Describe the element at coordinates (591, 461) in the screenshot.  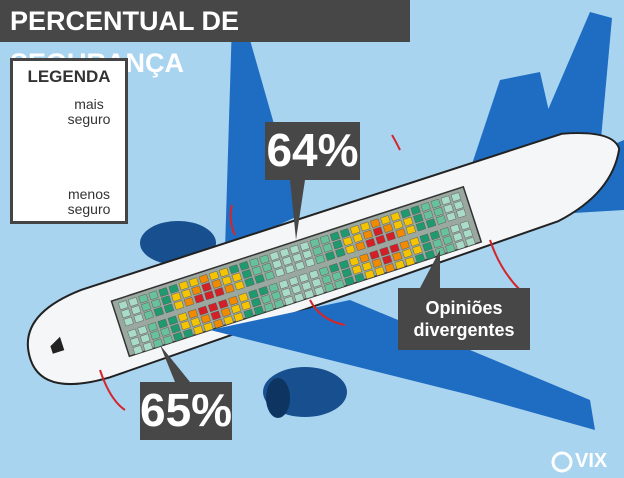
I see `brand: VIX` at that location.